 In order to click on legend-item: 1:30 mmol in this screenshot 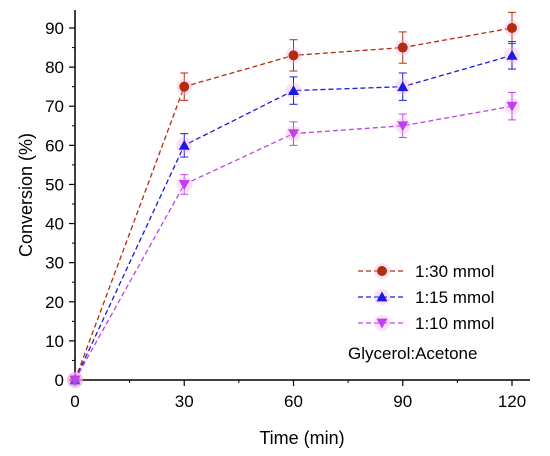, I will do `click(426, 271)`.